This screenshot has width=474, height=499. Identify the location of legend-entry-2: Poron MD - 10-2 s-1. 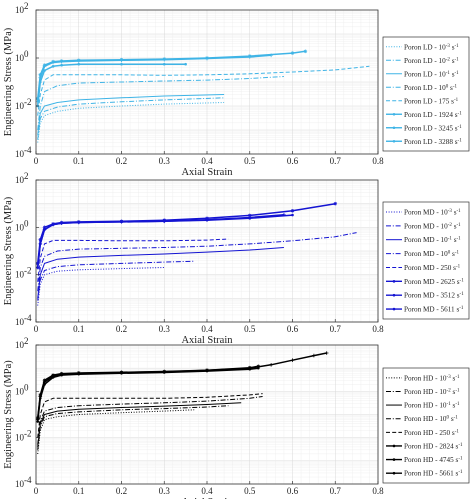
(432, 226).